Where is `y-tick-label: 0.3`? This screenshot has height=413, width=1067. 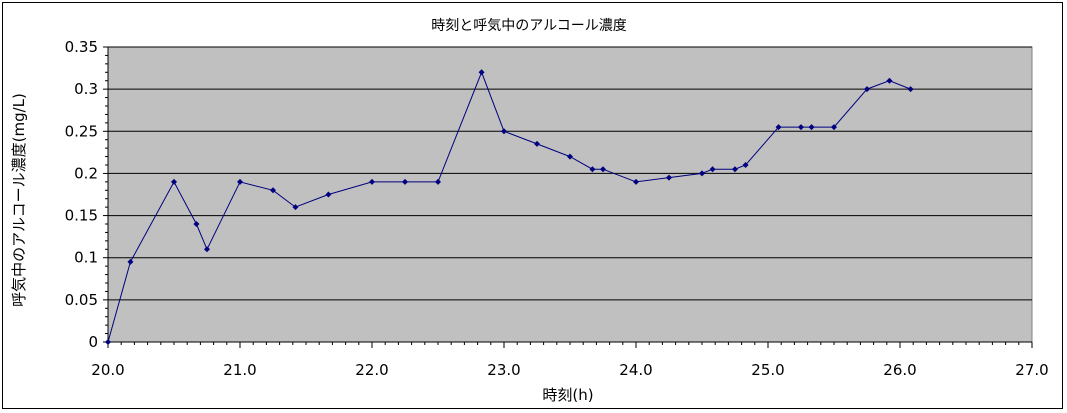 y-tick-label: 0.3 is located at coordinates (86, 89).